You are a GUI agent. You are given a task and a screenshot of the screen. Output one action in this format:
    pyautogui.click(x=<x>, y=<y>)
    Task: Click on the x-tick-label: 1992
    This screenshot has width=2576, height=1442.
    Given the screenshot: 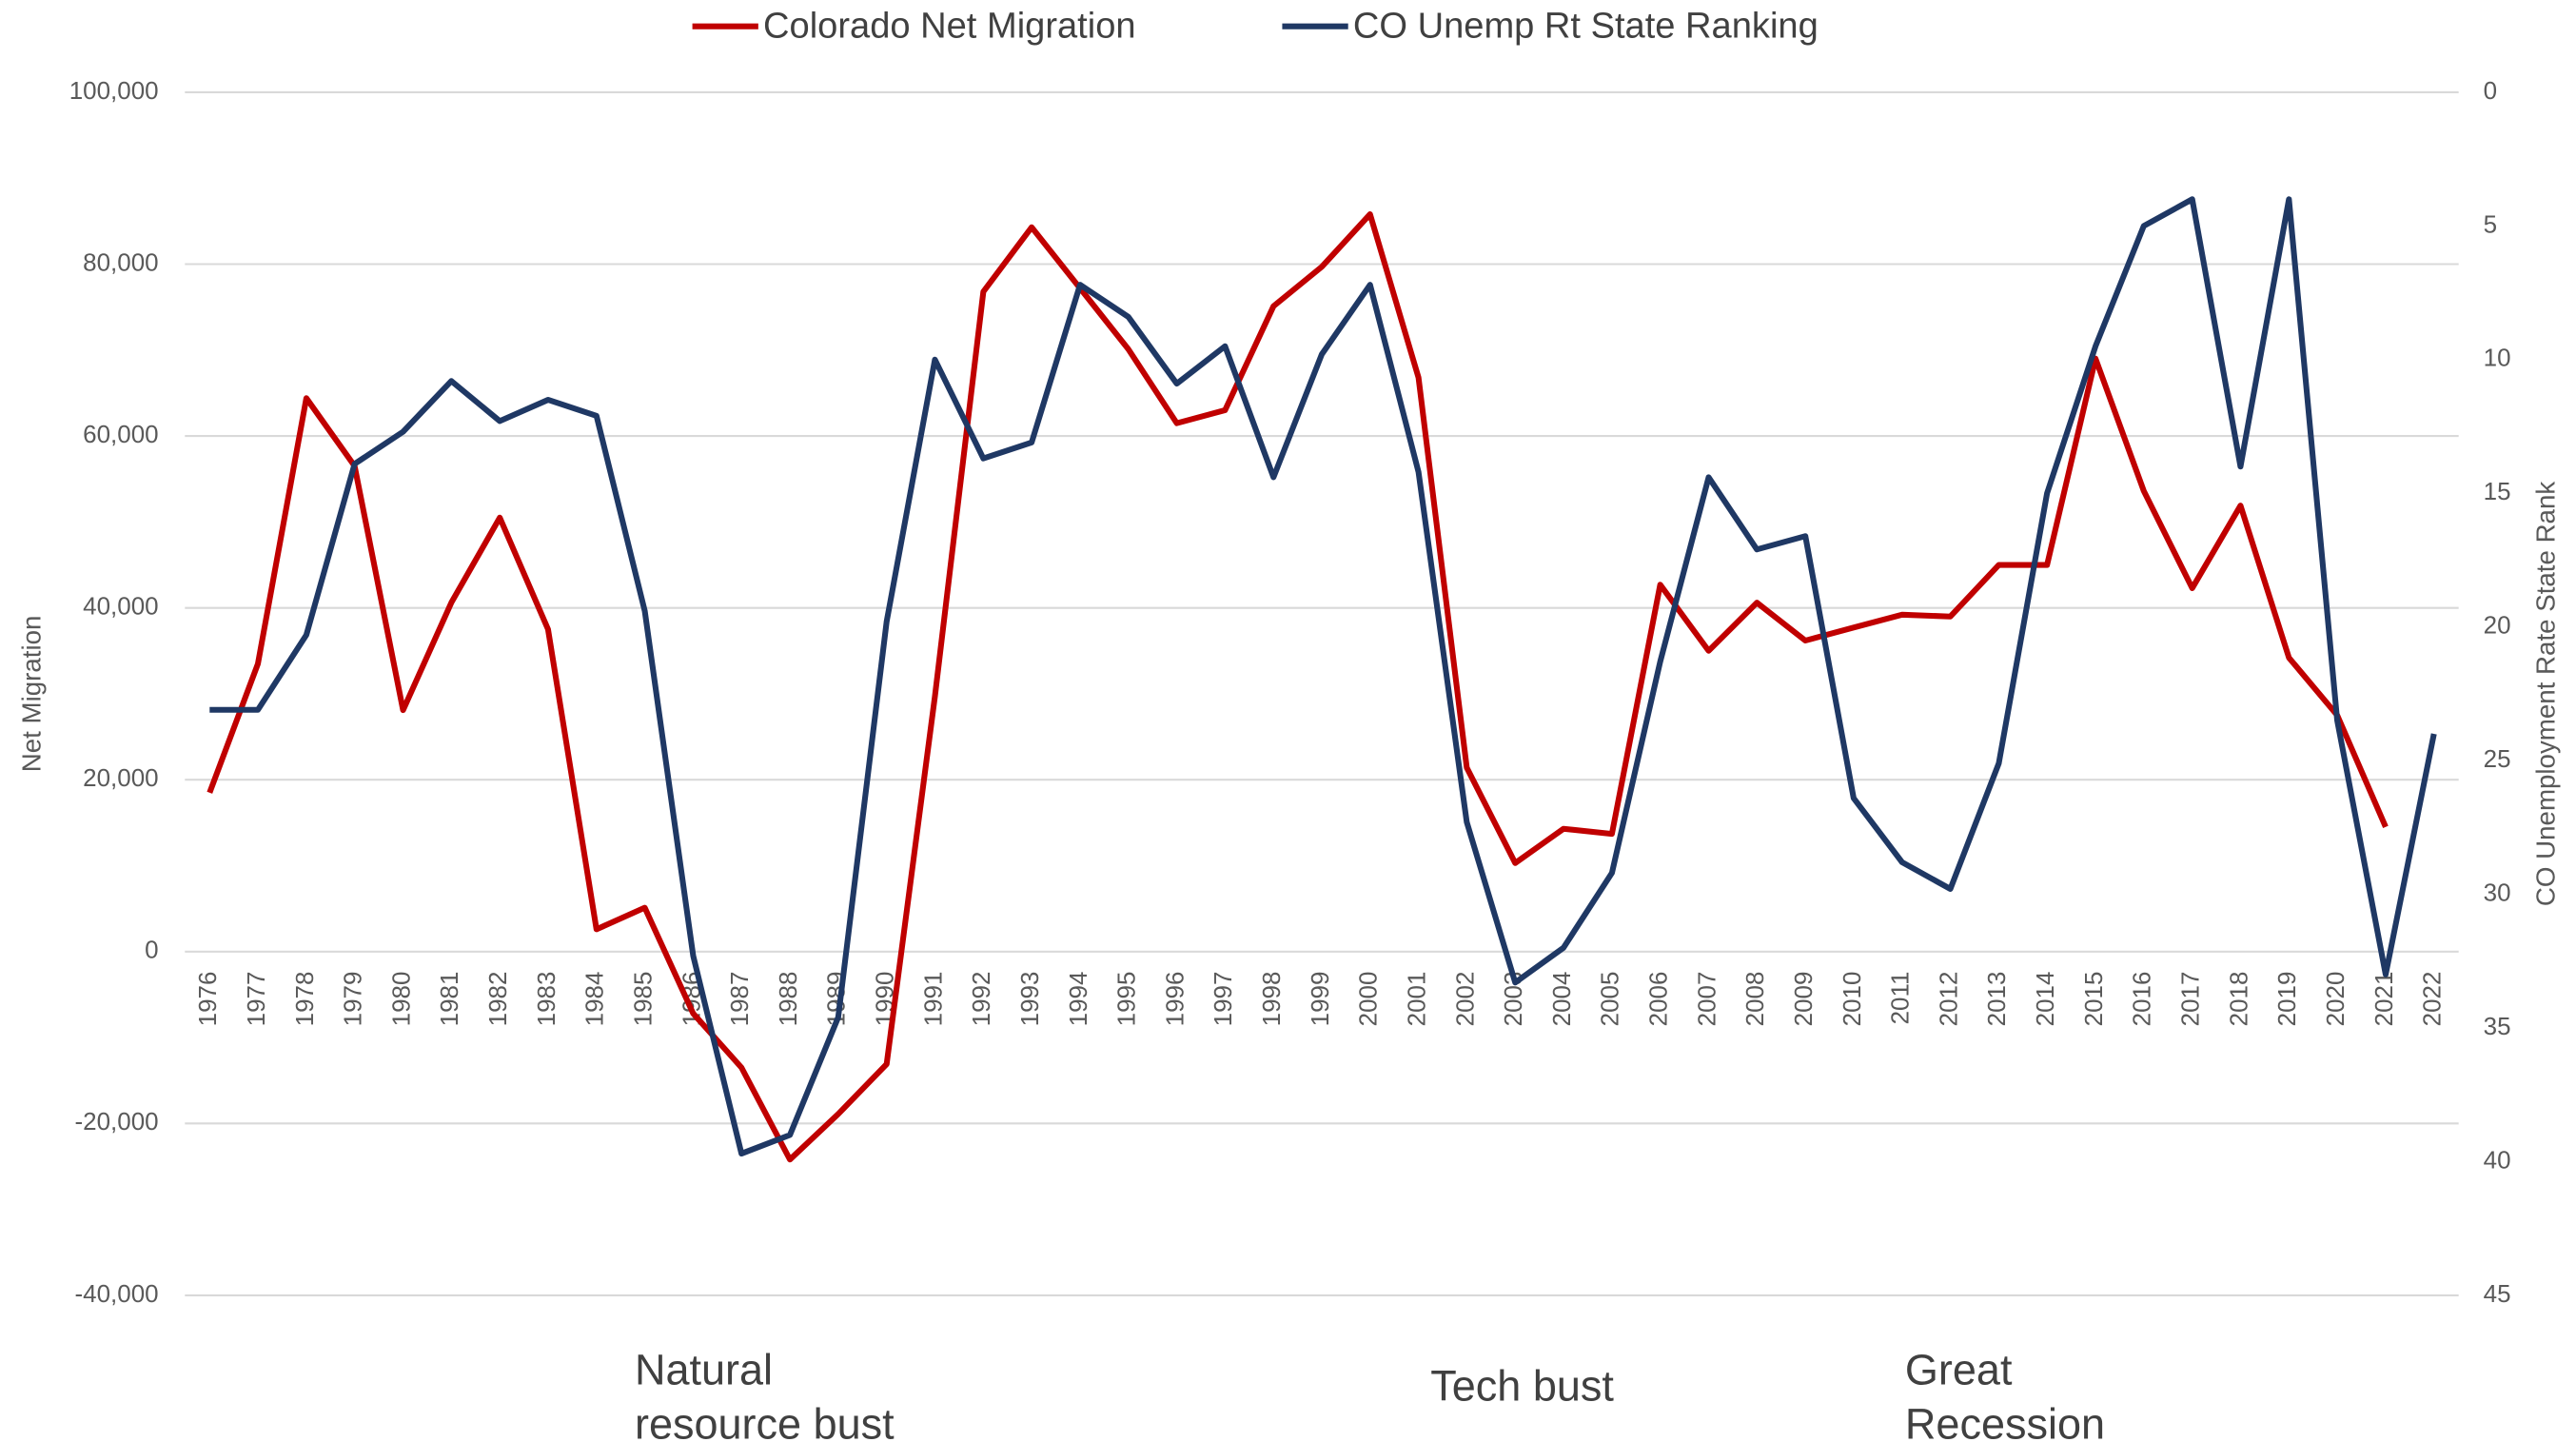 What is the action you would take?
    pyautogui.click(x=981, y=999)
    